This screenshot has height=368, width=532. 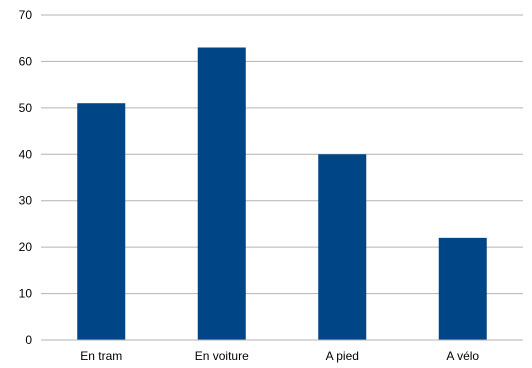 I want to click on x-category-label: A vélo, so click(x=462, y=356).